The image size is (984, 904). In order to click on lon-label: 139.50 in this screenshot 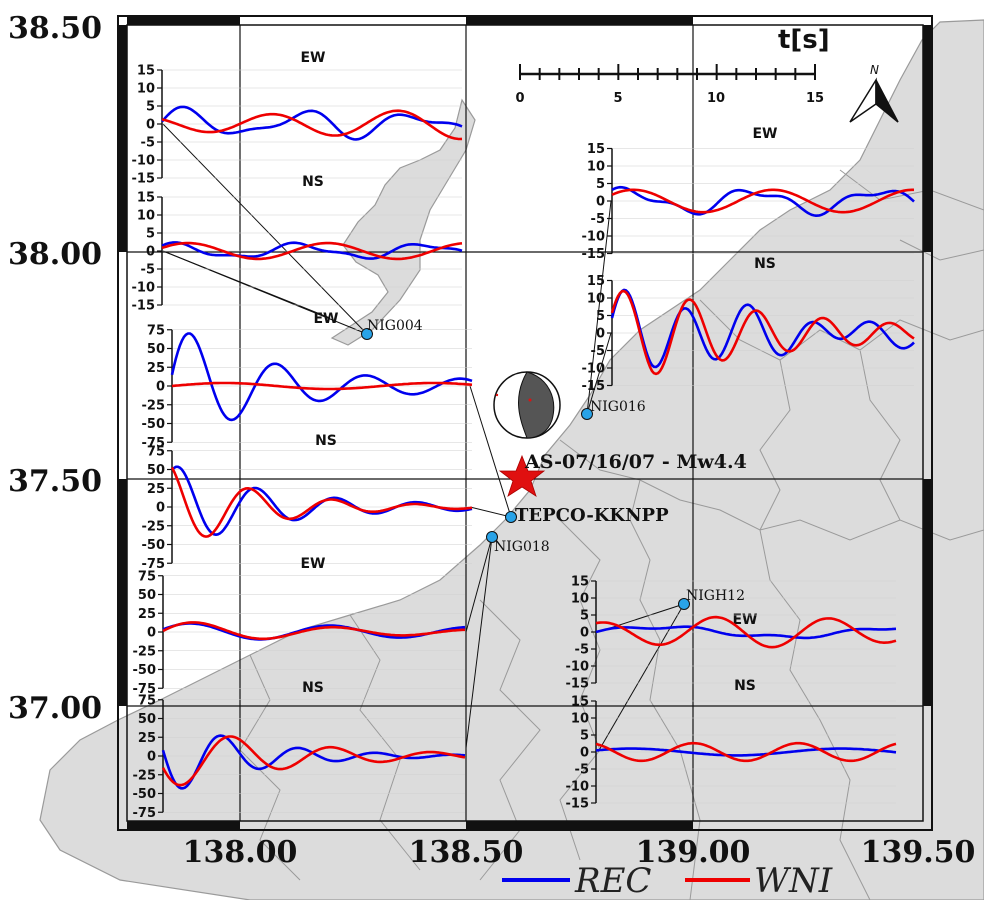, I will do `click(918, 852)`.